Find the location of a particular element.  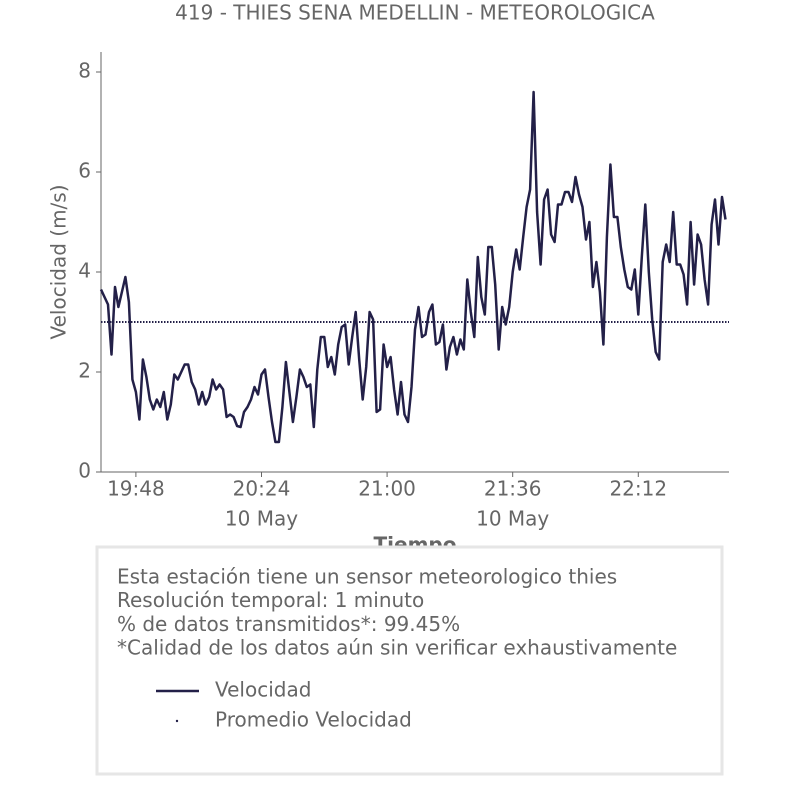

x-tick-label: 20:24 is located at coordinates (262, 489).